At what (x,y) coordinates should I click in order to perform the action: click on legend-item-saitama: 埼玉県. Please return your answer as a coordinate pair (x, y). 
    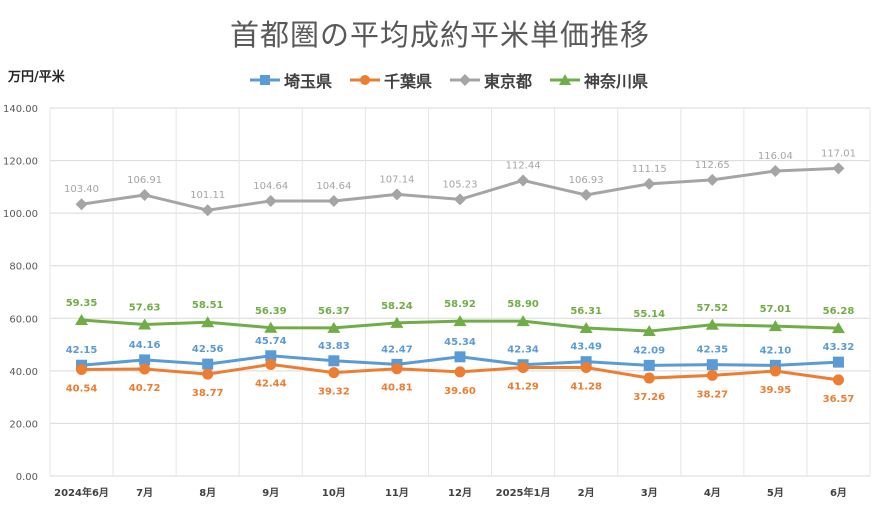
    Looking at the image, I should click on (291, 80).